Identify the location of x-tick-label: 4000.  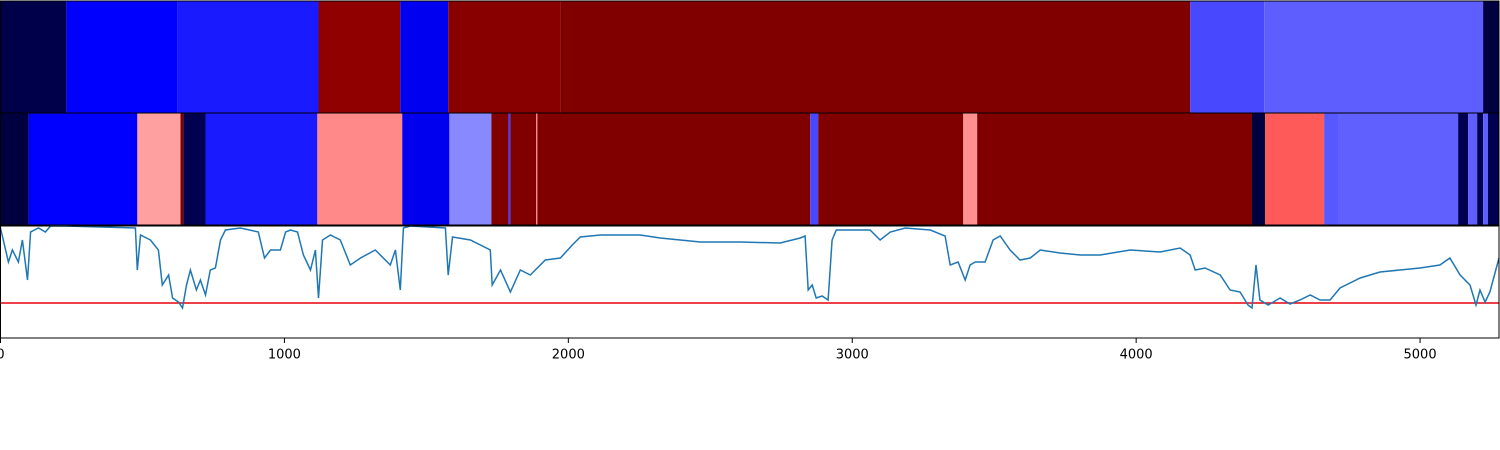
(1136, 355).